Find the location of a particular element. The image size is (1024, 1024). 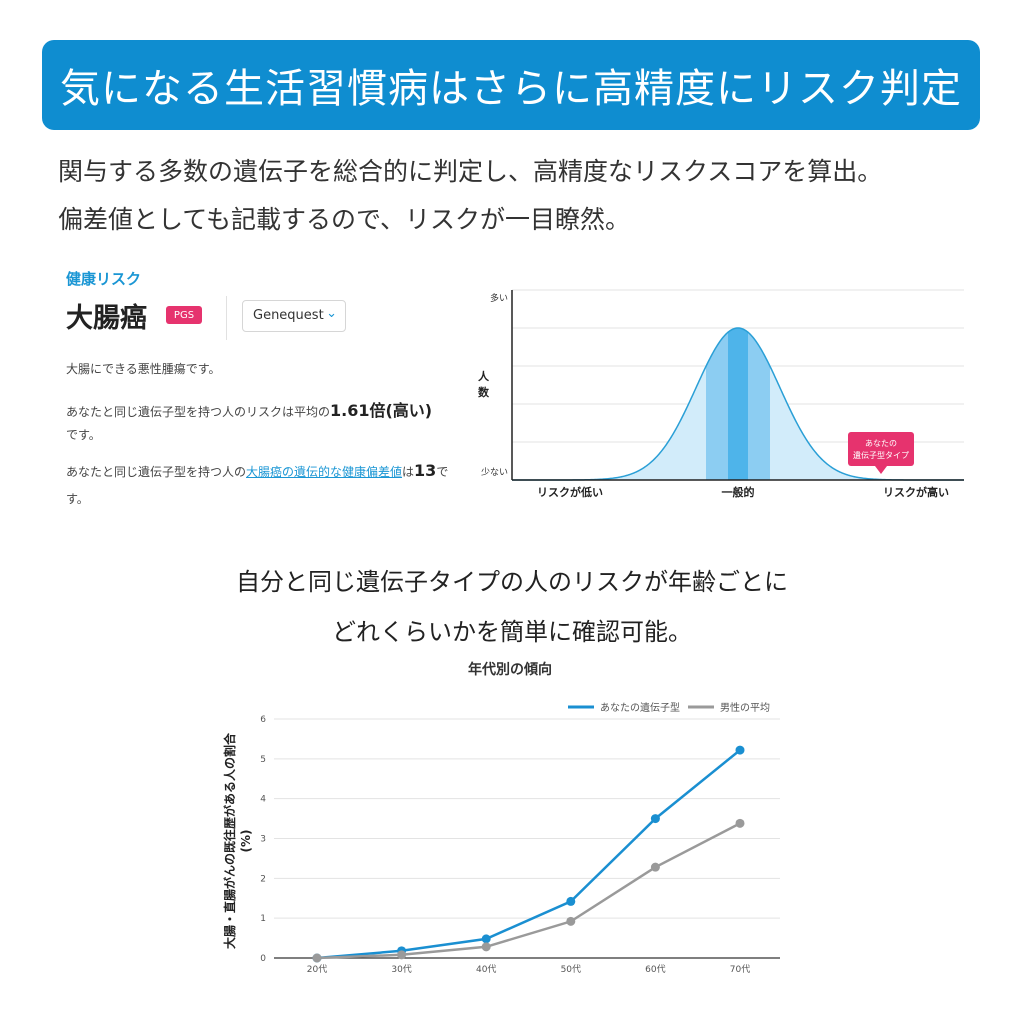

marker-pointer is located at coordinates (881, 470).